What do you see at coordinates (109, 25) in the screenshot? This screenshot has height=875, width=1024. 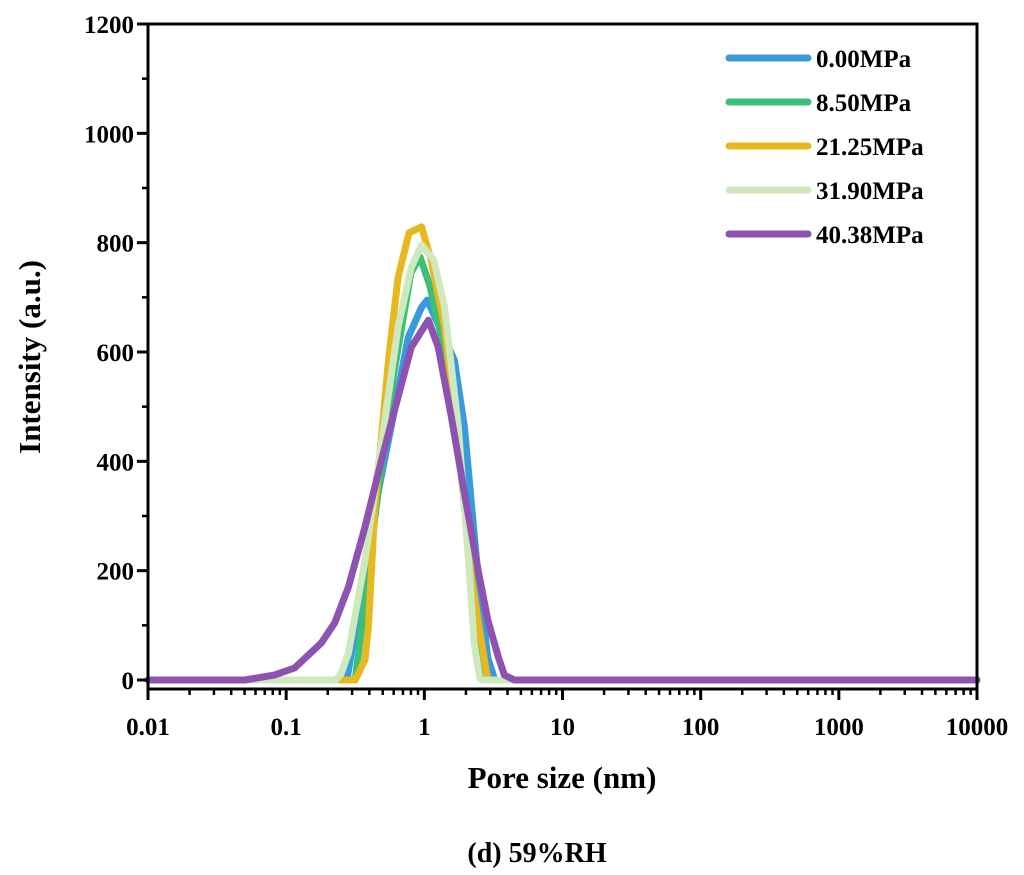 I see `y-tick-label: 1200` at bounding box center [109, 25].